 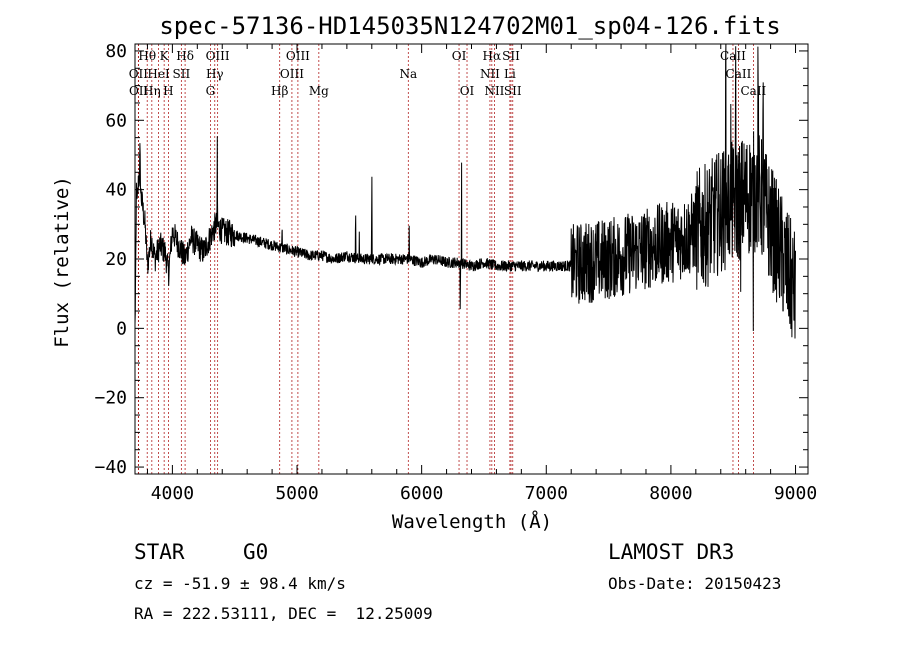 I want to click on survey-name: LAMOST DR3, so click(x=671, y=552).